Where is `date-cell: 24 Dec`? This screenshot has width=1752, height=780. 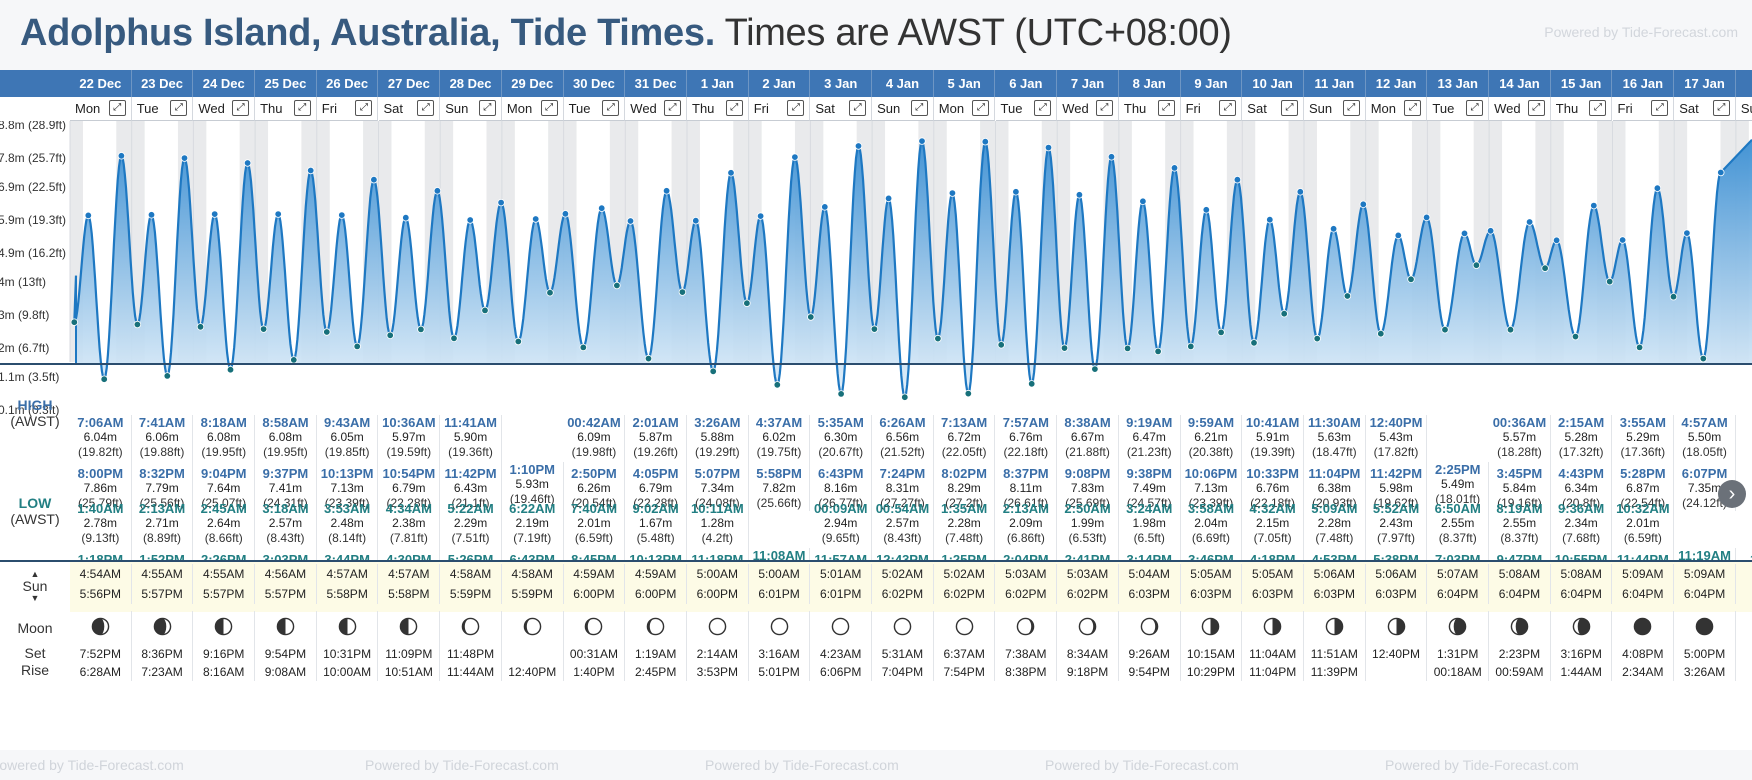 date-cell: 24 Dec is located at coordinates (224, 83).